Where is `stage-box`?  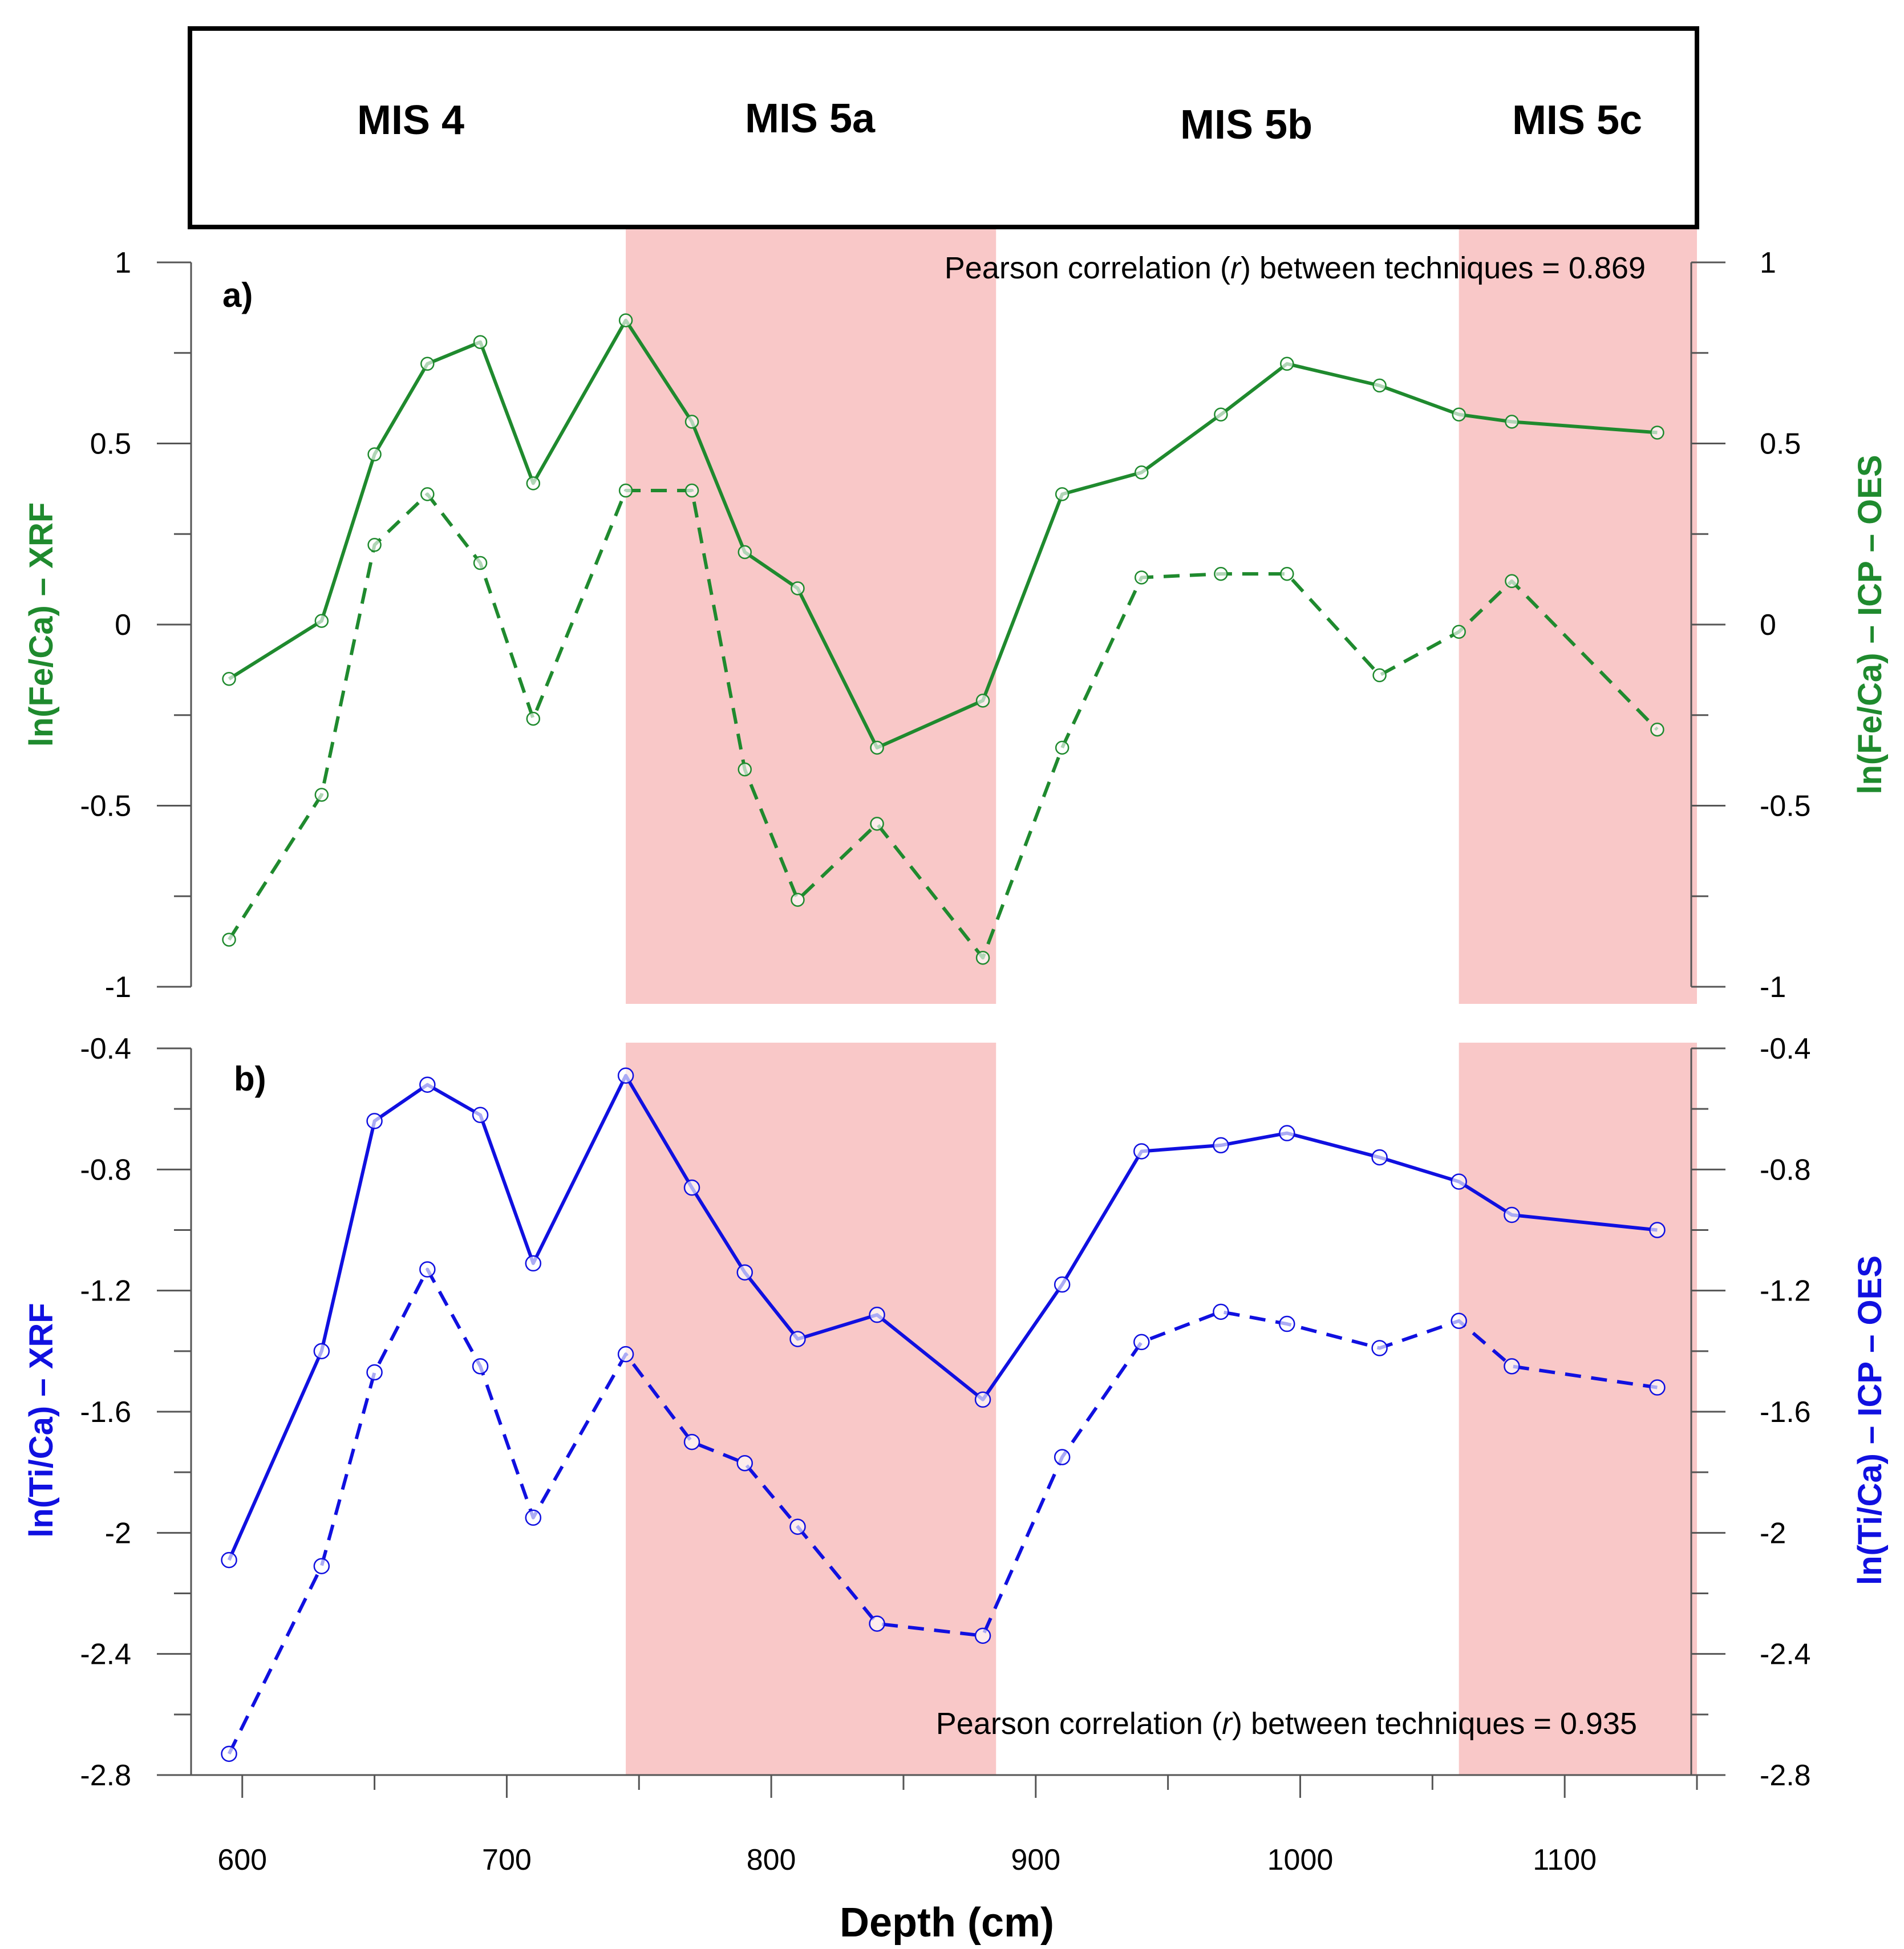
stage-box is located at coordinates (943, 127).